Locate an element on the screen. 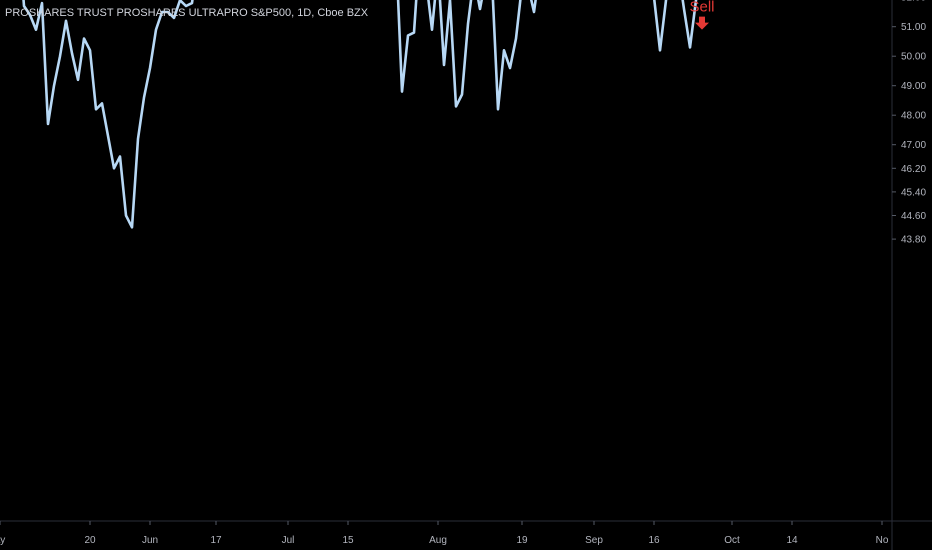 The image size is (932, 550). price-tick-label: 51.00 is located at coordinates (913, 27).